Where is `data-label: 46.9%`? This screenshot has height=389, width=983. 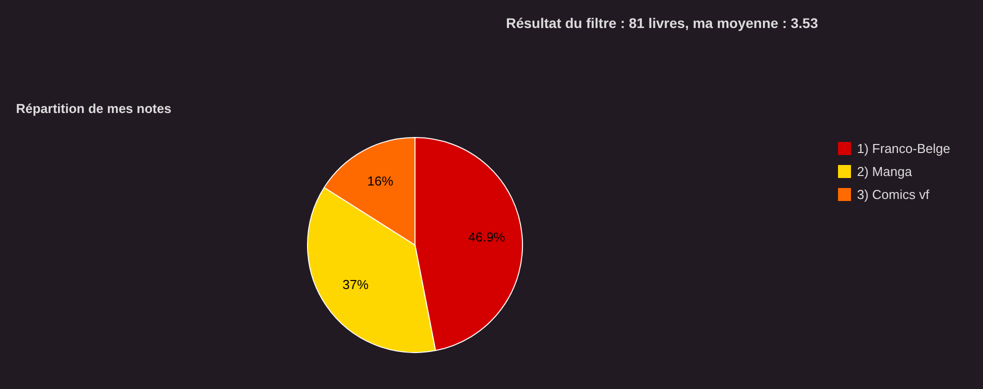
data-label: 46.9% is located at coordinates (487, 237).